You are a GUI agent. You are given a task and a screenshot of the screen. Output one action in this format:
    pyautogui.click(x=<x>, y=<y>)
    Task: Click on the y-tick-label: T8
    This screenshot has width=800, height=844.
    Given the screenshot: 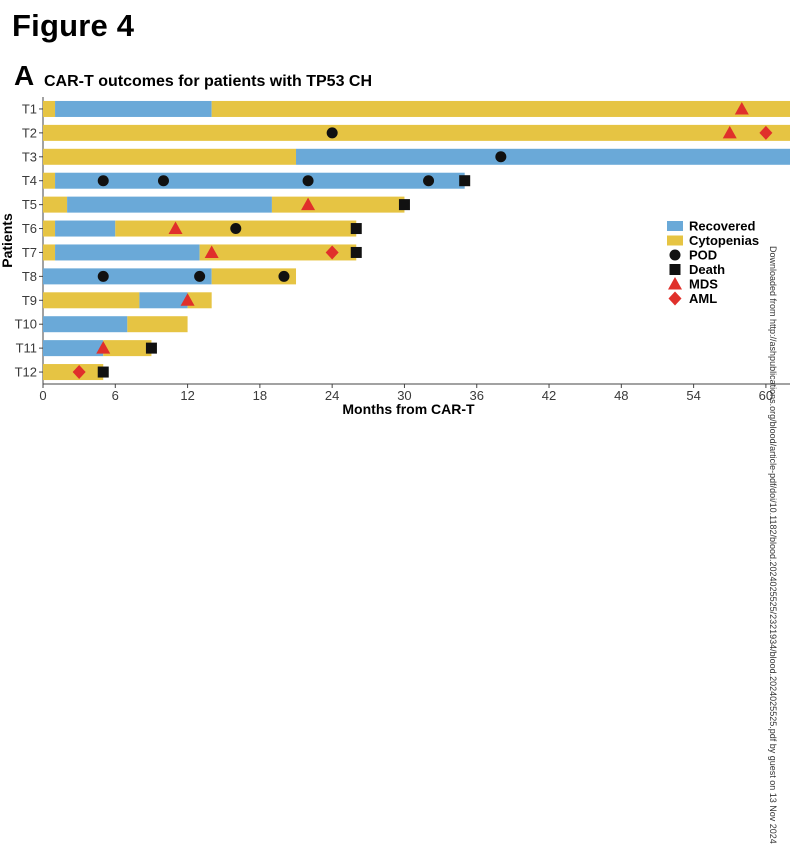 What is the action you would take?
    pyautogui.click(x=29, y=276)
    